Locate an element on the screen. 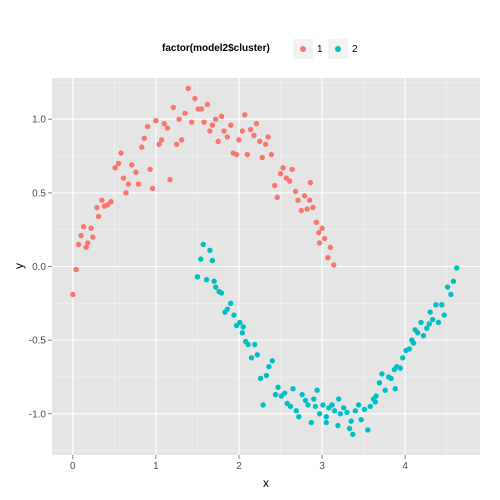 The image size is (500, 500). legend-title: factor(model2$cluster) is located at coordinates (216, 48).